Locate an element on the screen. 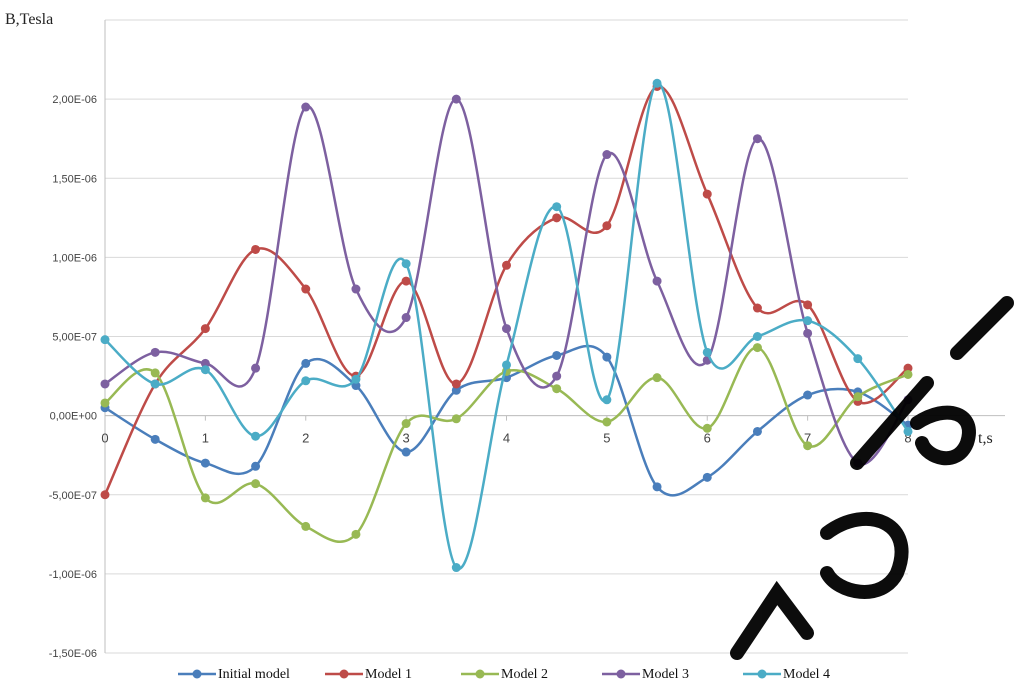 The image size is (1017, 698). legend-item-model-3: Model 3 is located at coordinates (645, 674).